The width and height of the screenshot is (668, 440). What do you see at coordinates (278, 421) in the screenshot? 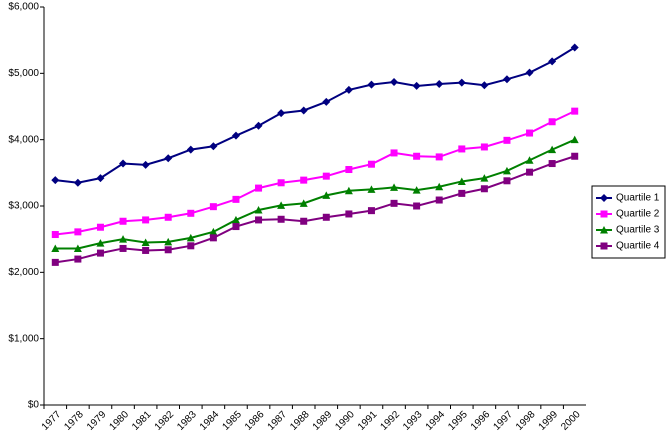
I see `x-tick-label: 1987` at bounding box center [278, 421].